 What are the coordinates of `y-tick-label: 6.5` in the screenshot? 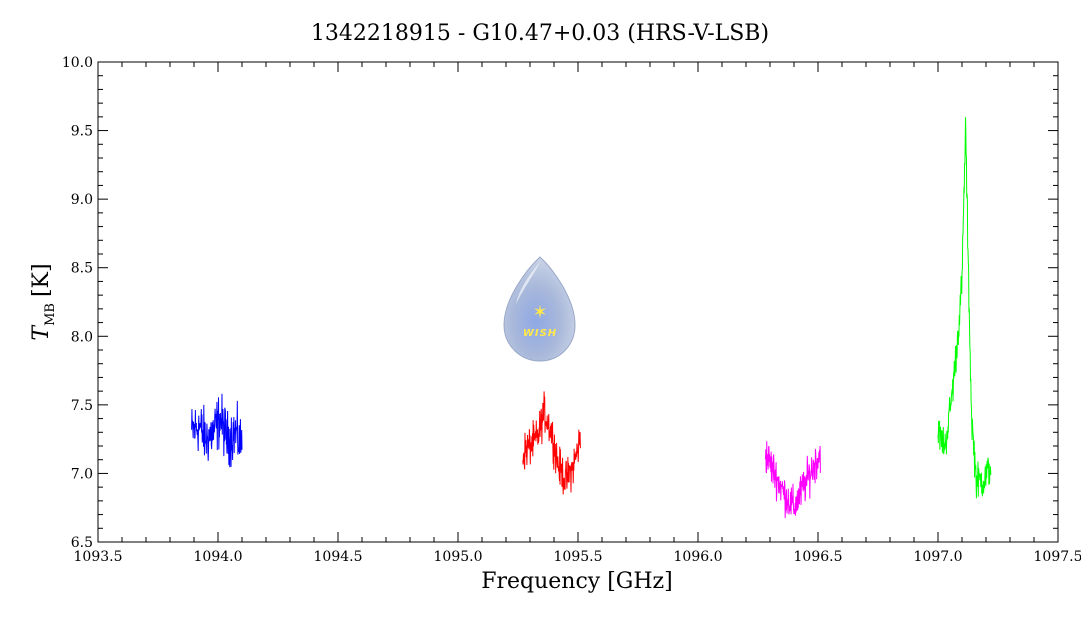 It's located at (82, 543).